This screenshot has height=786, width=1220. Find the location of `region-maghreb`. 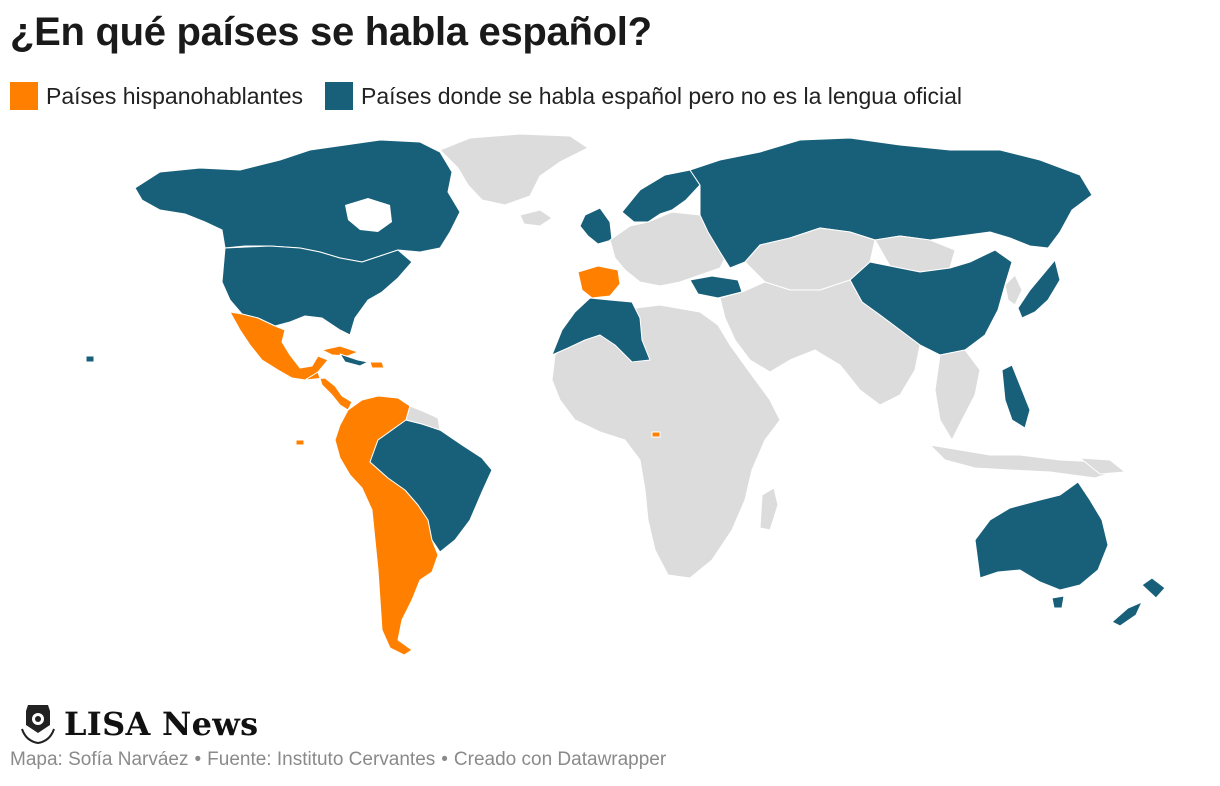

region-maghreb is located at coordinates (601, 330).